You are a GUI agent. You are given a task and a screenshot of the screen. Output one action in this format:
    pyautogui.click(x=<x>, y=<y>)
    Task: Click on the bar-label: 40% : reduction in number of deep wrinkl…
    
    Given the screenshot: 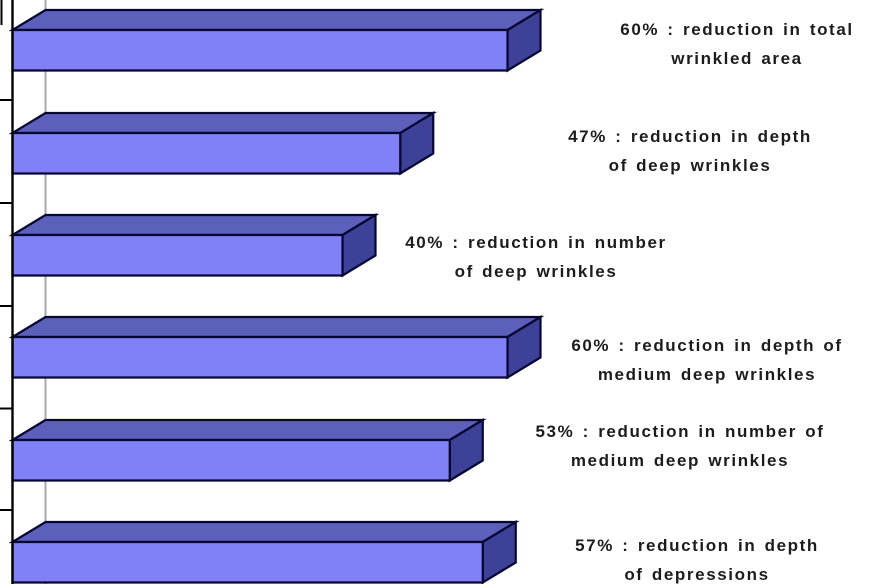 What is the action you would take?
    pyautogui.click(x=536, y=257)
    